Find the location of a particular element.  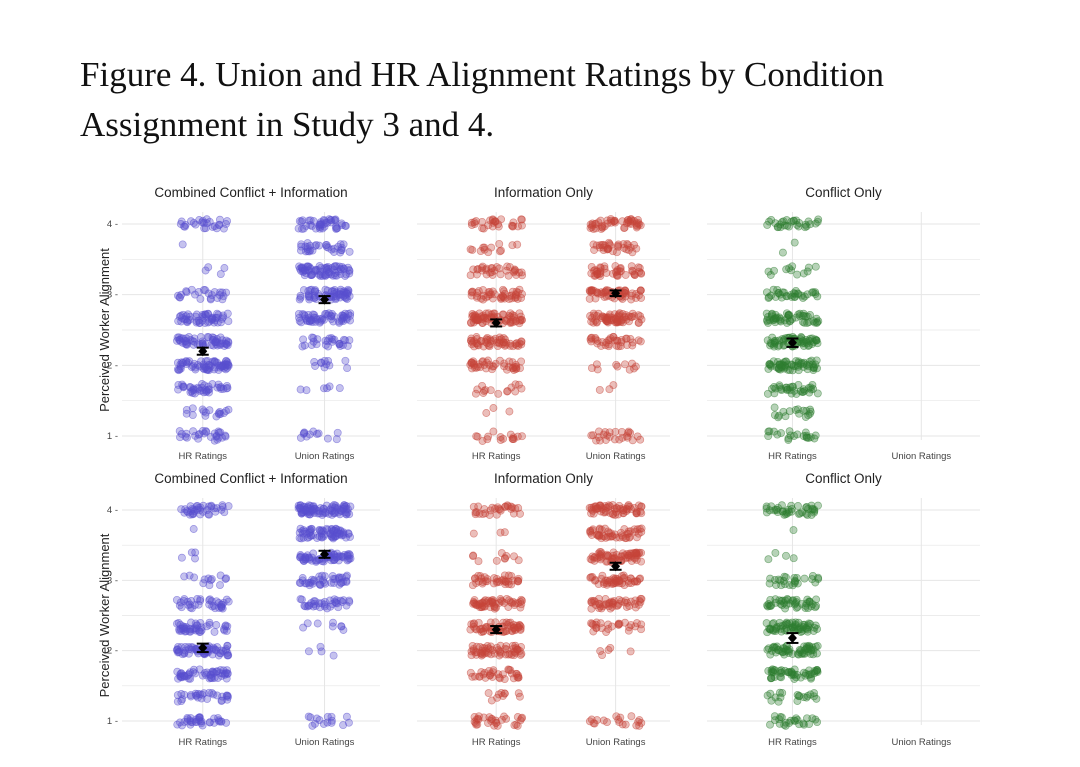

panel-1-2: Information Only HR Ratings Union Ratings is located at coordinates (543, 323).